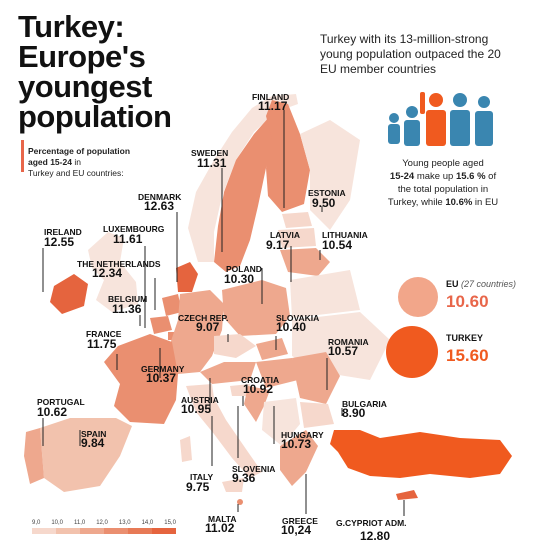 The width and height of the screenshot is (534, 550). What do you see at coordinates (50, 162) in the screenshot?
I see `legend-line-2: aged 15-24` at bounding box center [50, 162].